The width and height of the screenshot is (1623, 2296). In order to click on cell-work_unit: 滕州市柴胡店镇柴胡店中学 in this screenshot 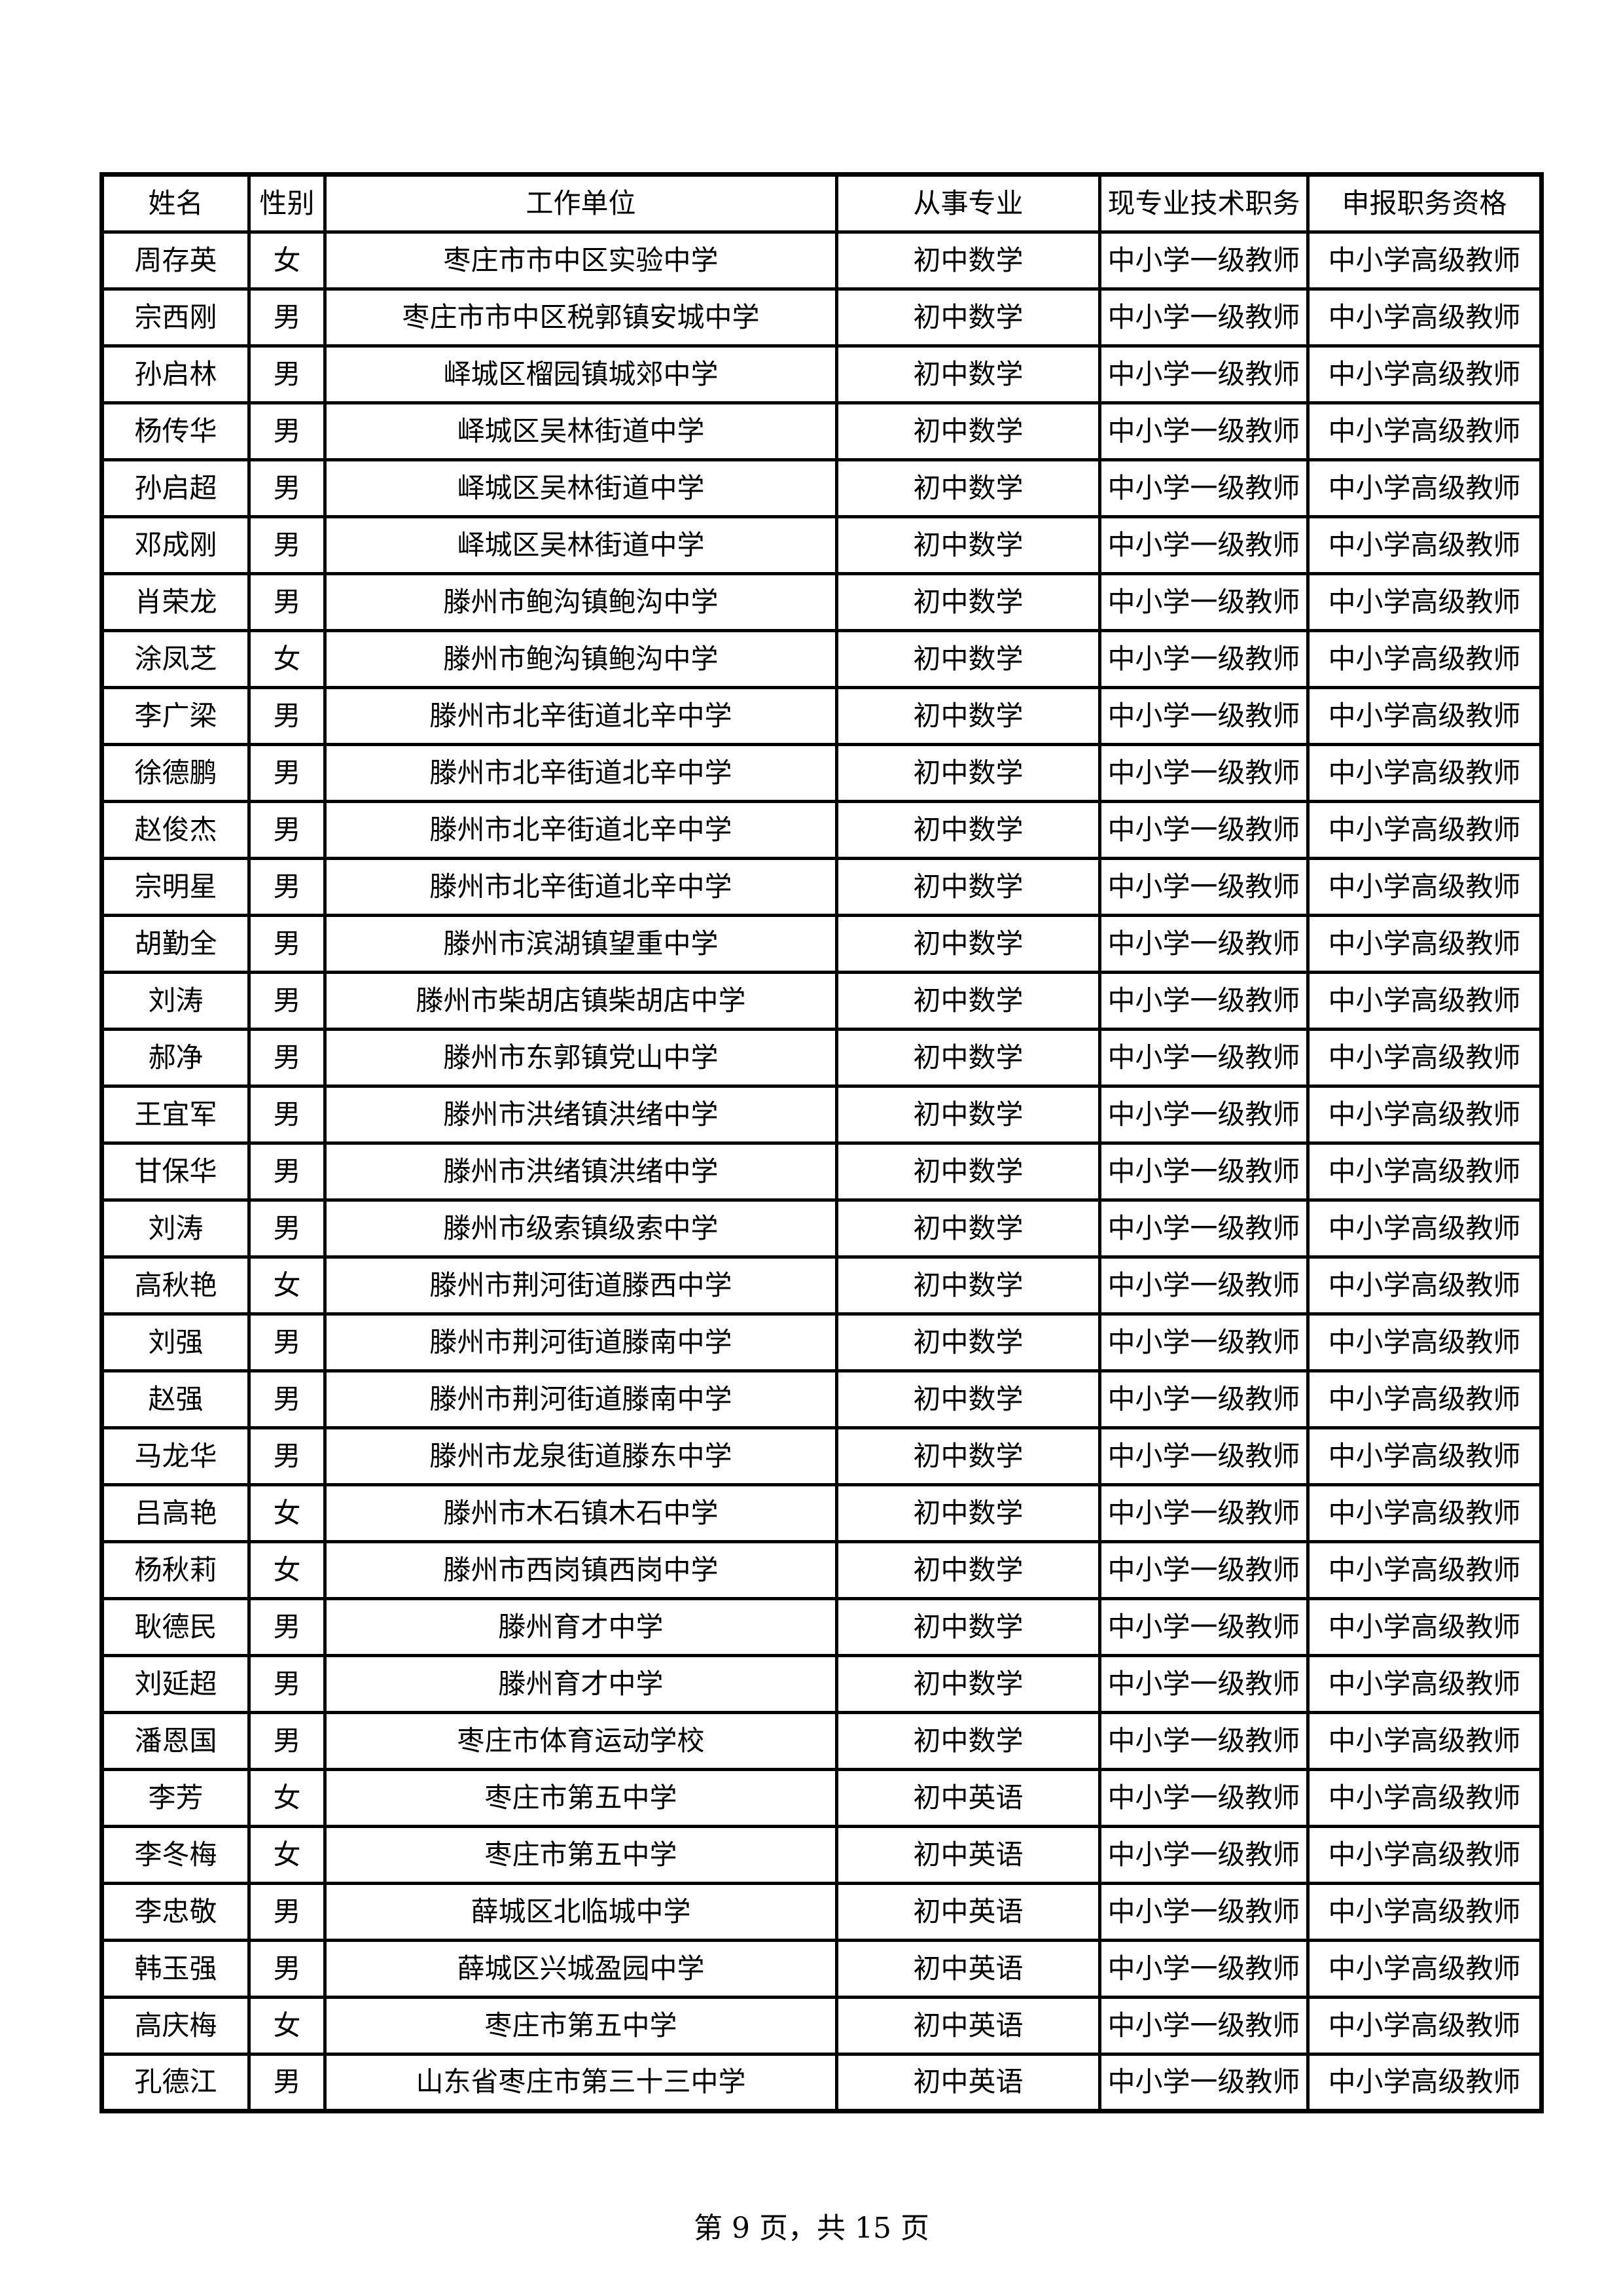, I will do `click(580, 1001)`.